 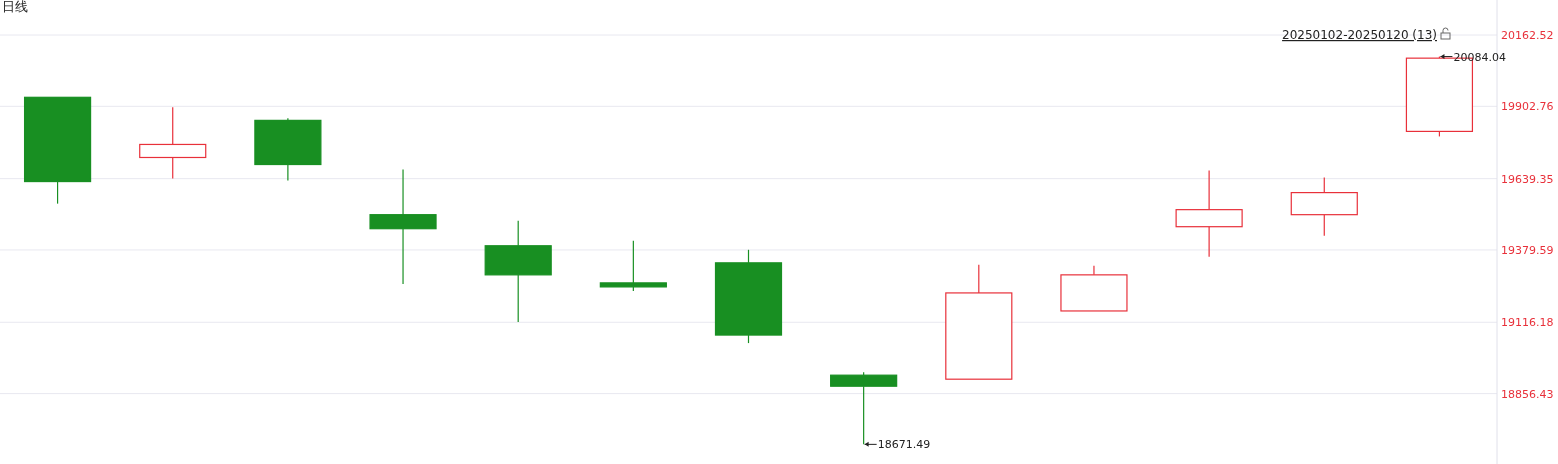 I want to click on annotation: 18671.49, so click(x=904, y=445).